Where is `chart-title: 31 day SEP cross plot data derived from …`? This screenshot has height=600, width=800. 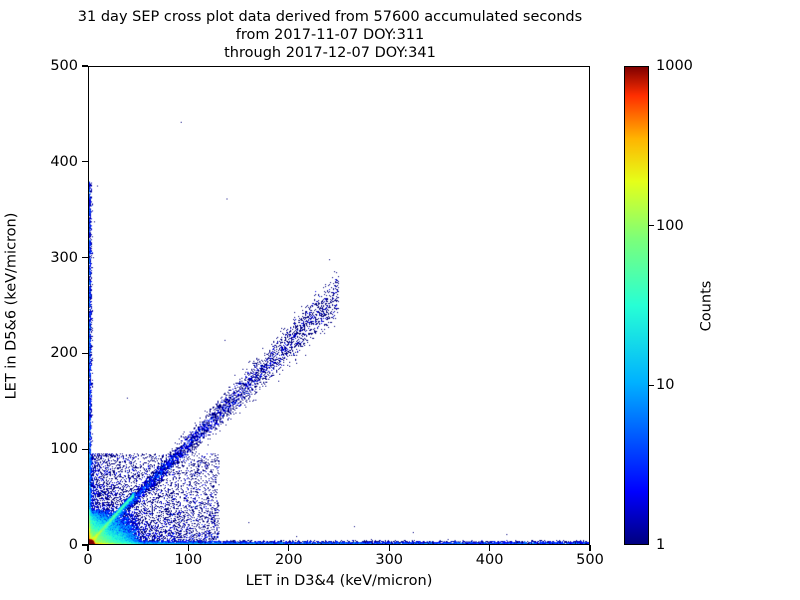 chart-title: 31 day SEP cross plot data derived from … is located at coordinates (330, 35).